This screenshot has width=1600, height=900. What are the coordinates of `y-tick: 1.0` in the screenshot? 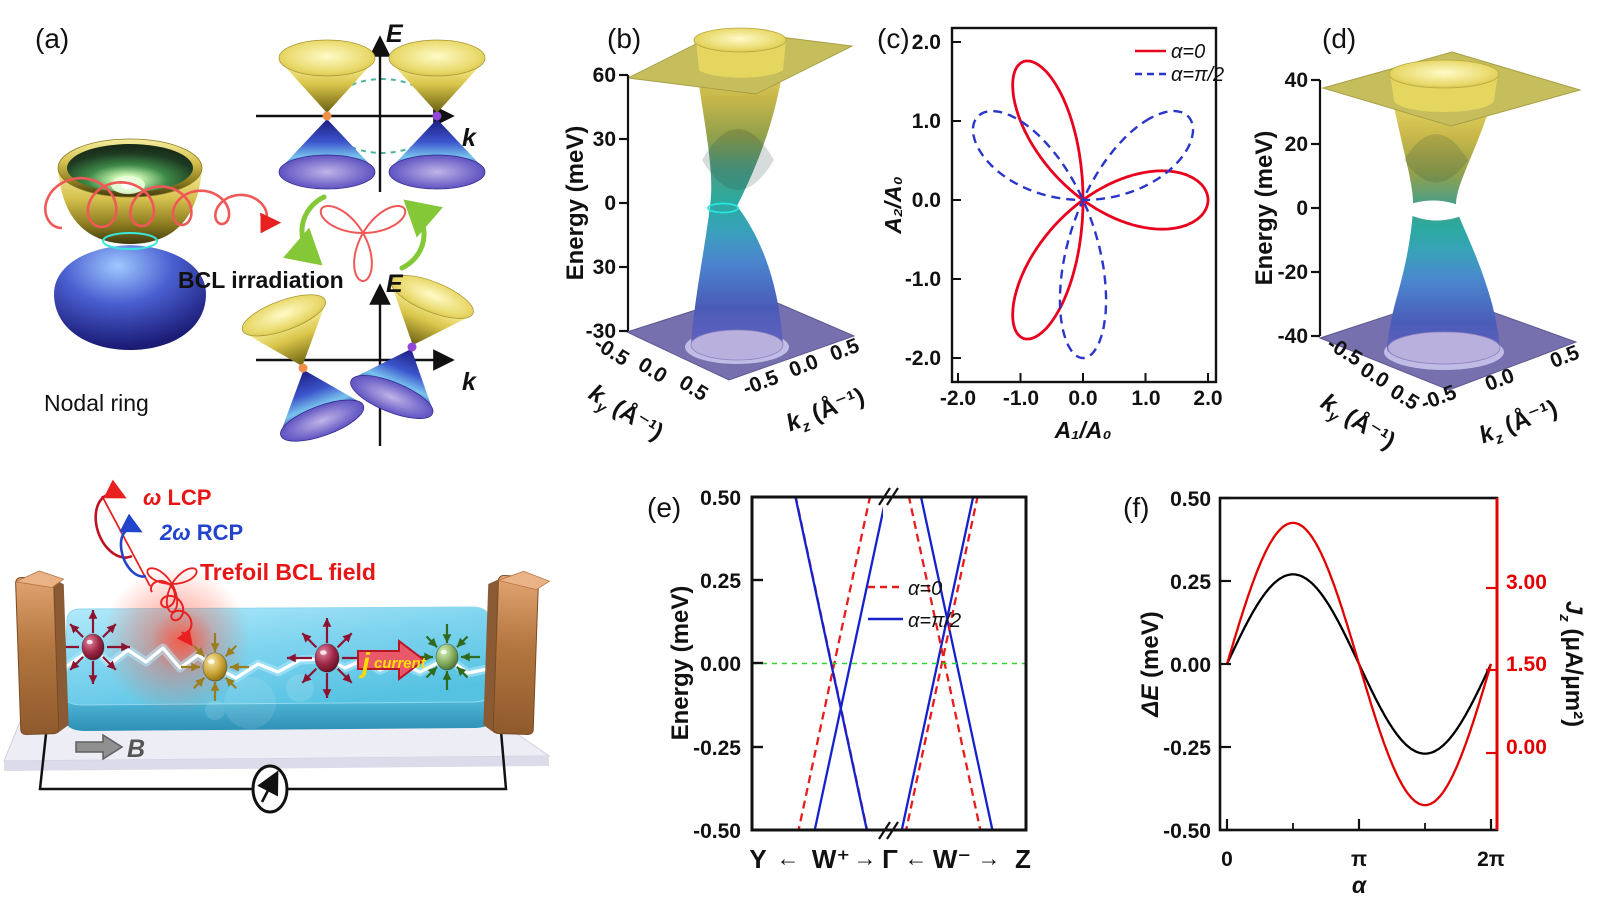 It's located at (926, 121).